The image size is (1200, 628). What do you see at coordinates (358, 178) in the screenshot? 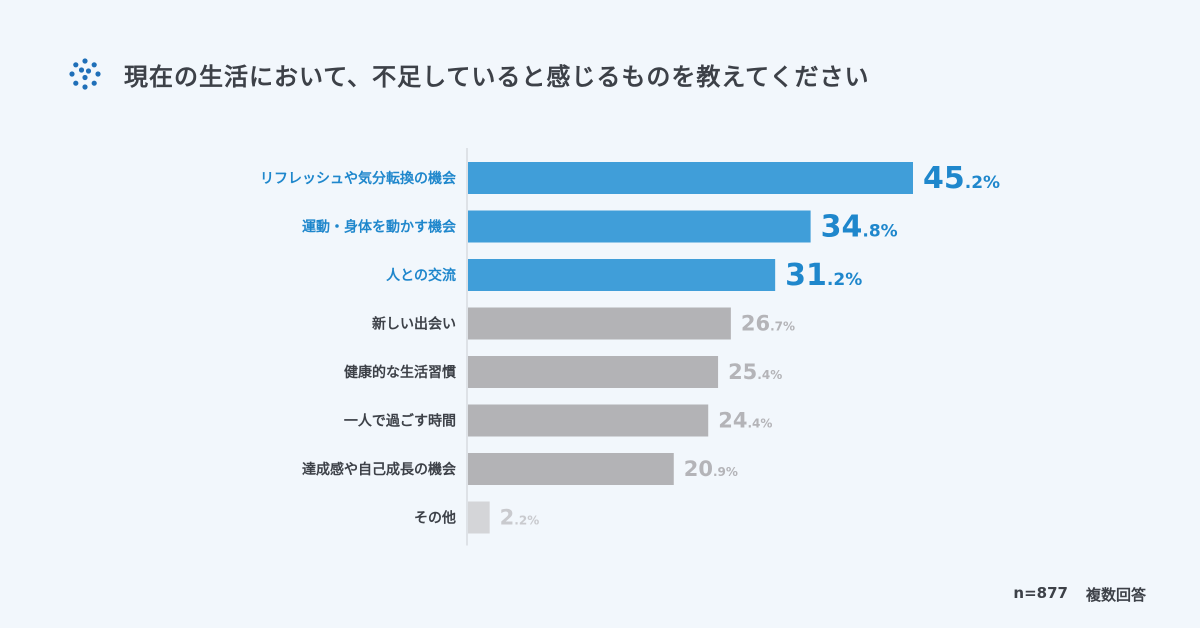
I see `category-label: リフレッシュや気分転換の機会` at bounding box center [358, 178].